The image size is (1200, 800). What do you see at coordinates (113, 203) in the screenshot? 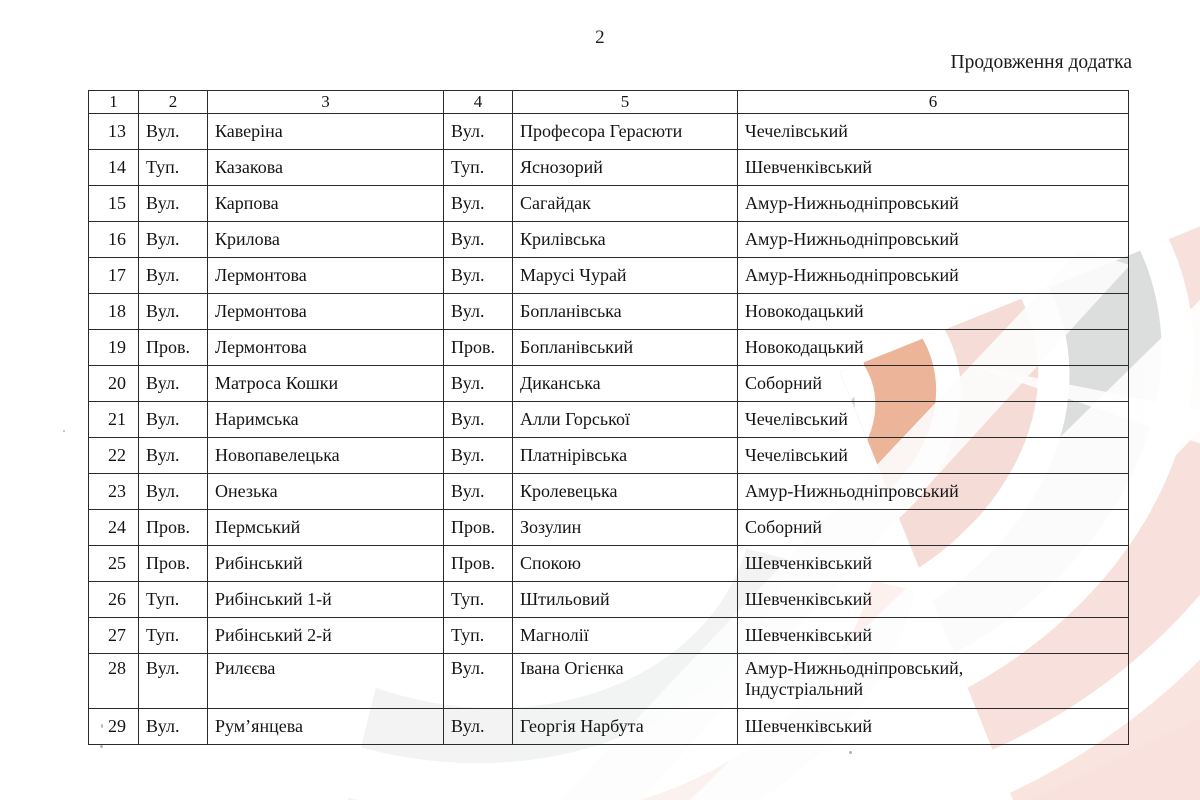
I see `cell-index: 15` at bounding box center [113, 203].